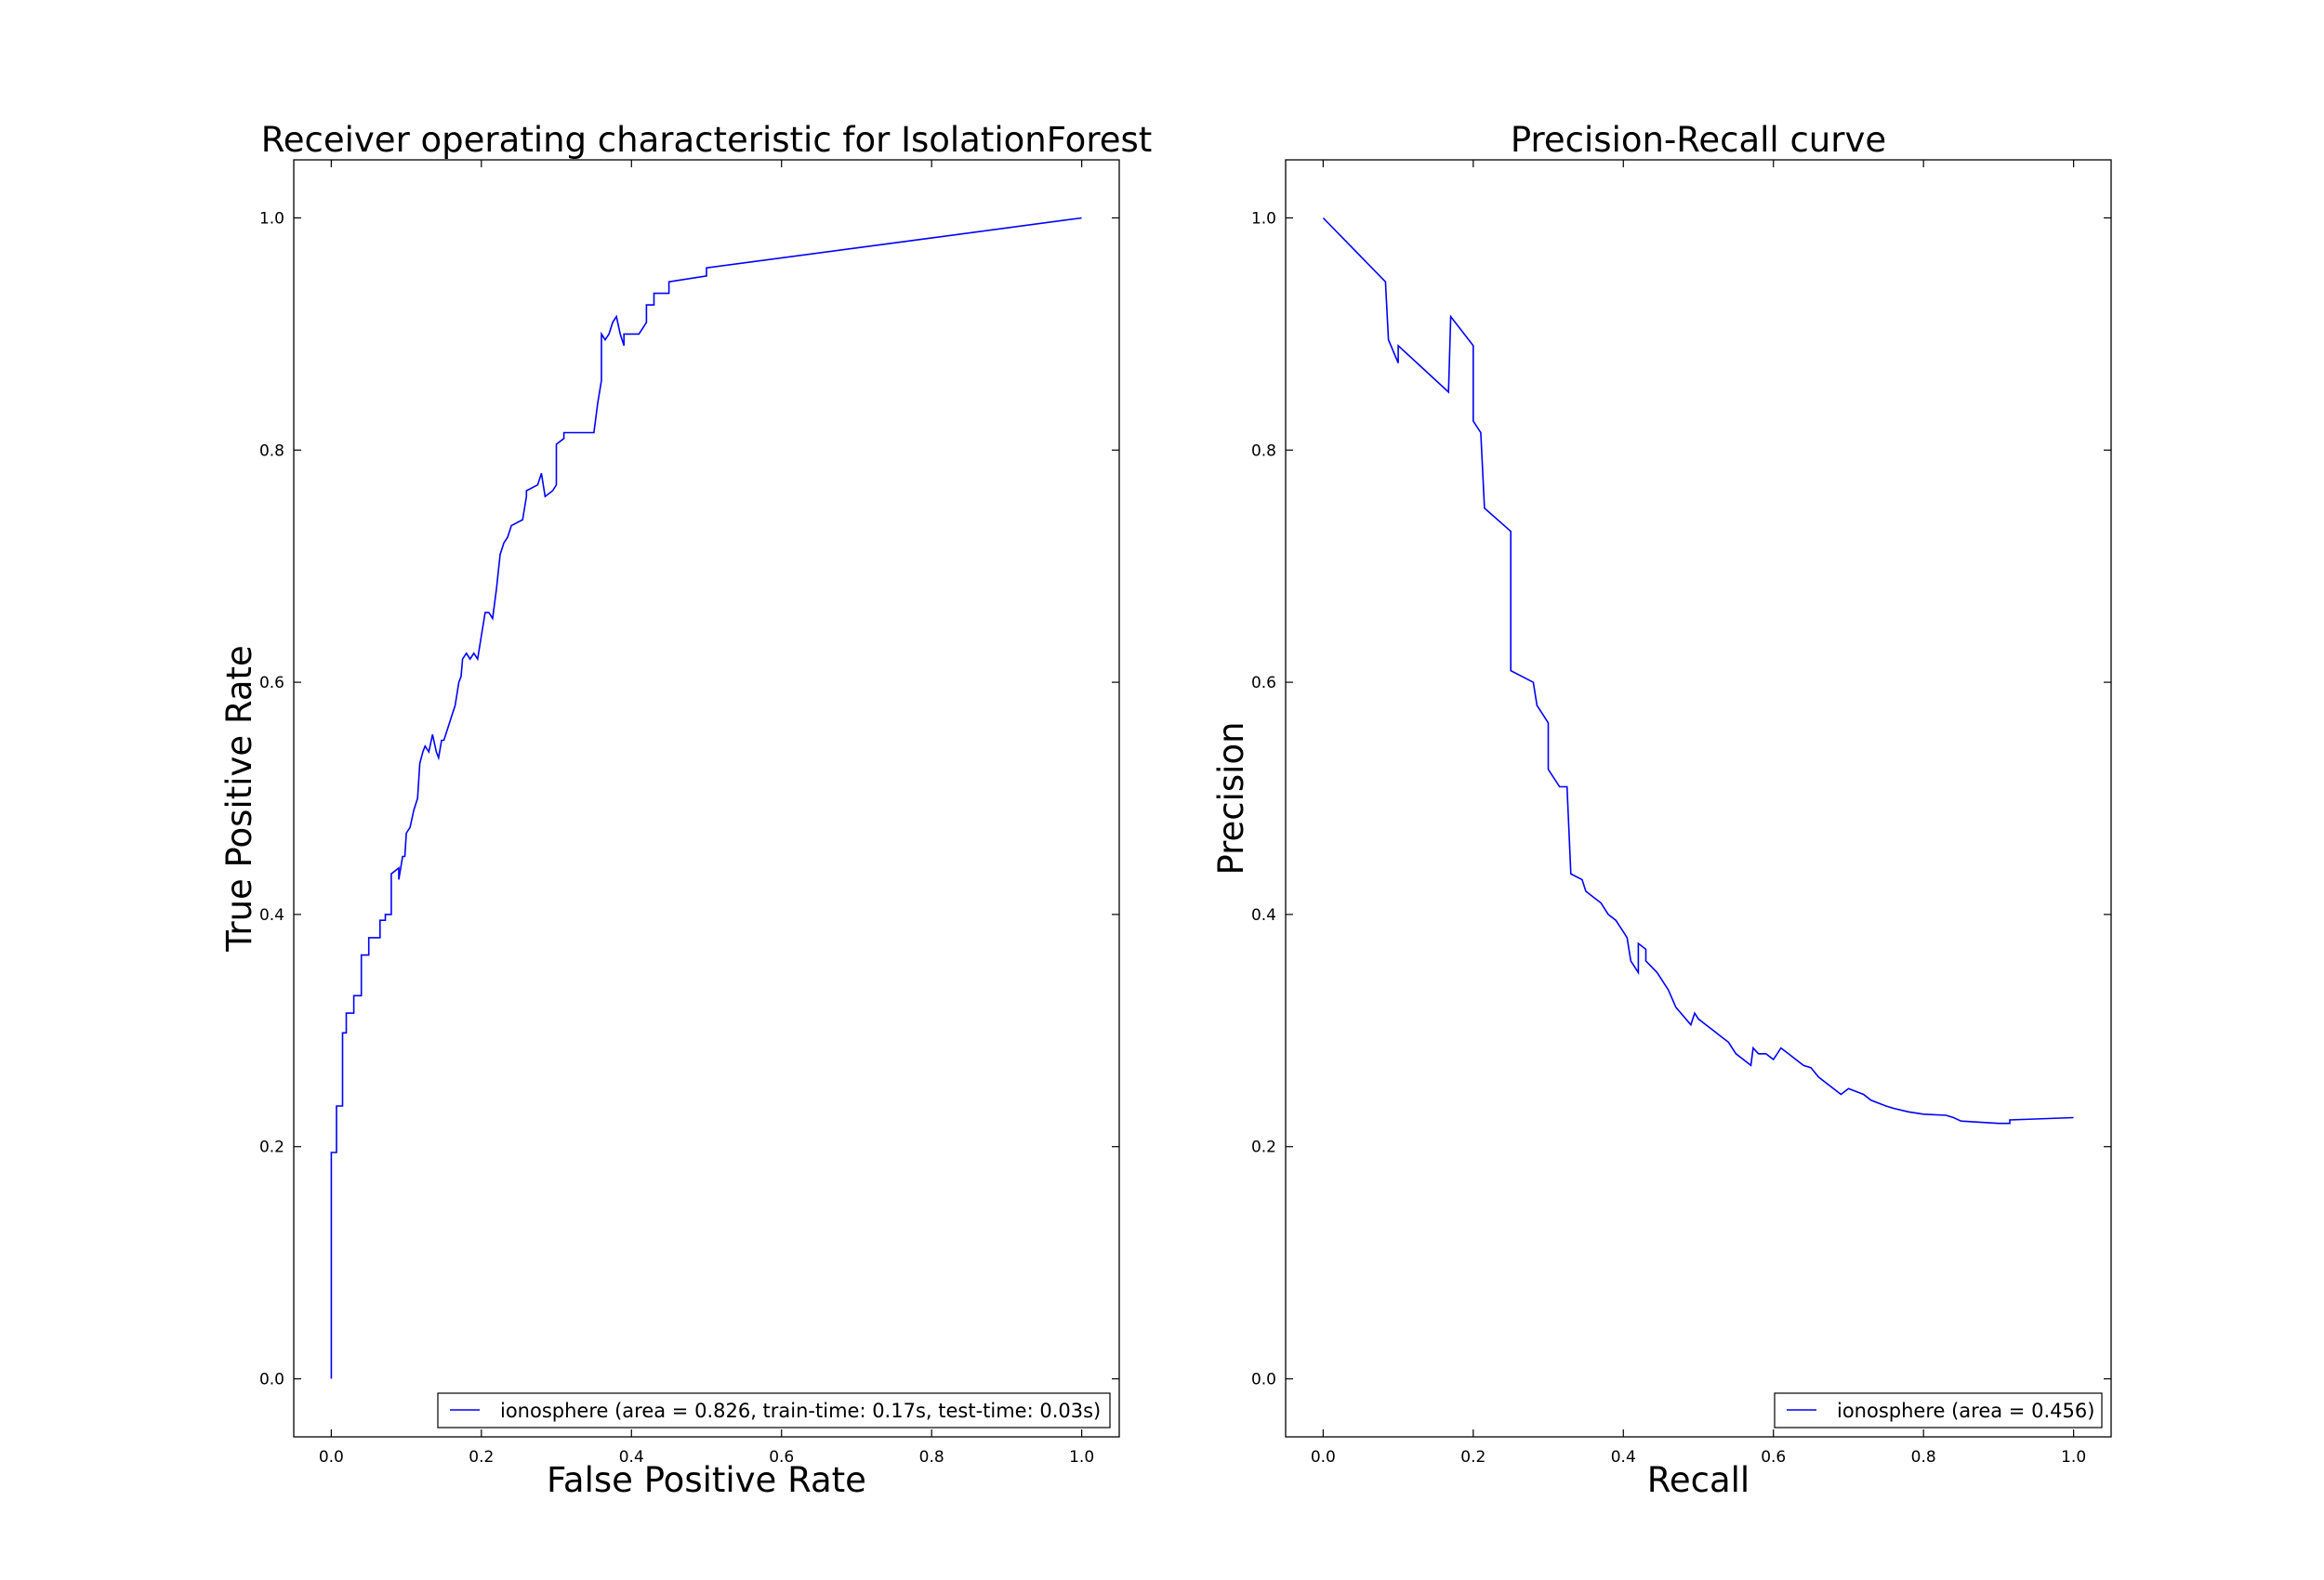 This screenshot has height=1580, width=2324. What do you see at coordinates (1263, 218) in the screenshot?
I see `pr-y-tick-label: 1.0` at bounding box center [1263, 218].